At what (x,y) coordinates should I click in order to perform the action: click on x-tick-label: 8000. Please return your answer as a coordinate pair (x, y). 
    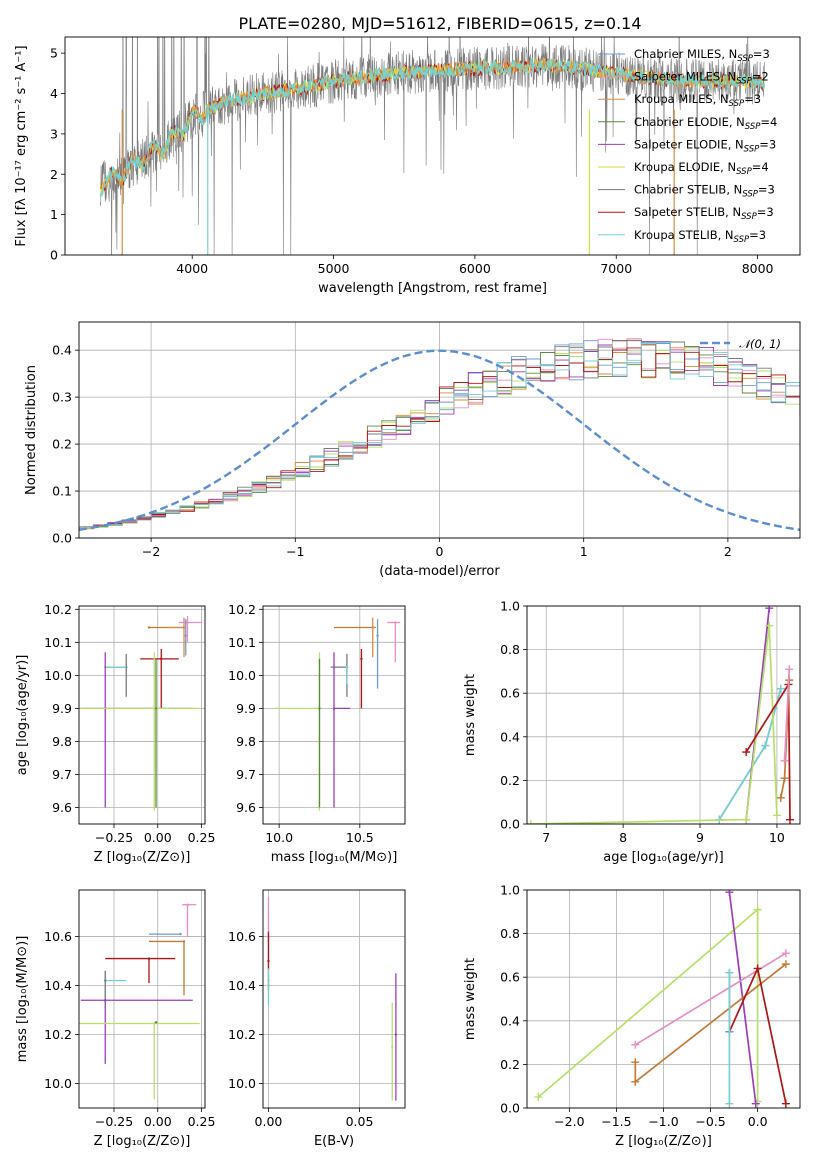
    Looking at the image, I should click on (758, 268).